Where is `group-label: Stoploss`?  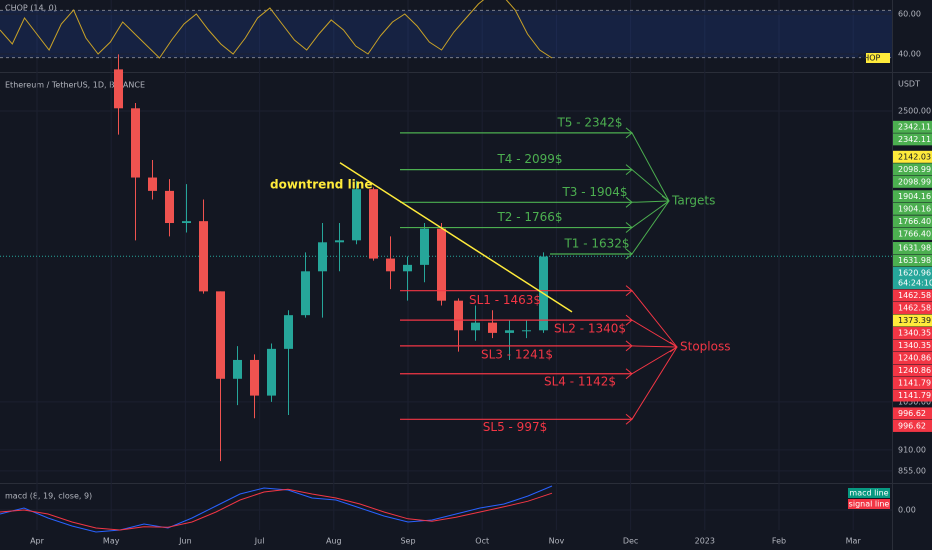
group-label: Stoploss is located at coordinates (705, 347).